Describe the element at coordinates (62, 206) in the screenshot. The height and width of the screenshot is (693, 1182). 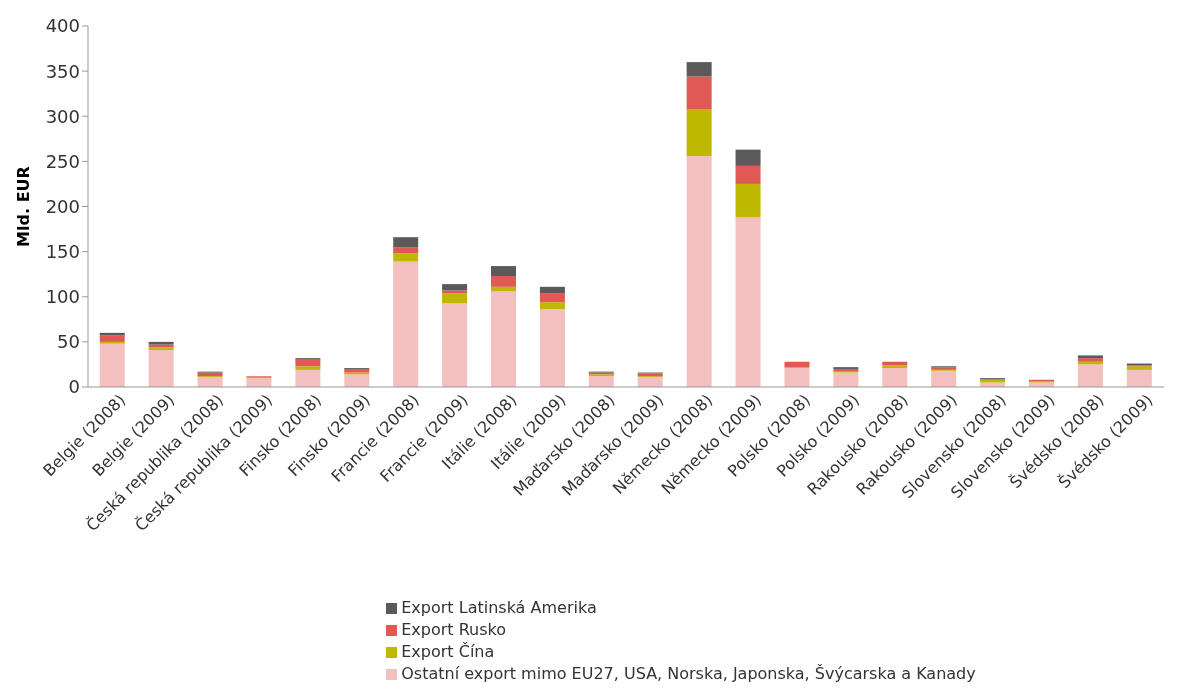
I see `y-tick-label: 200` at that location.